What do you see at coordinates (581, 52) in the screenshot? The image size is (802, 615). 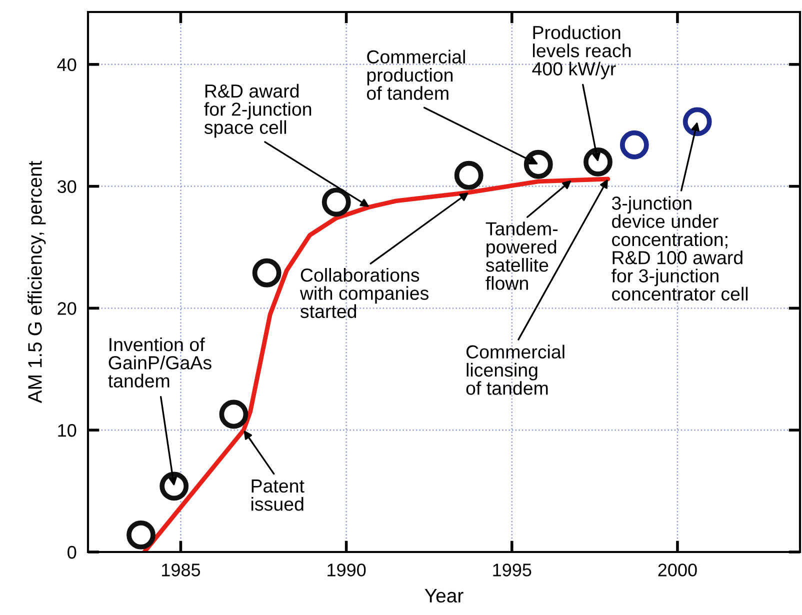 I see `annotation: Production levels reach 400 kW/yr` at bounding box center [581, 52].